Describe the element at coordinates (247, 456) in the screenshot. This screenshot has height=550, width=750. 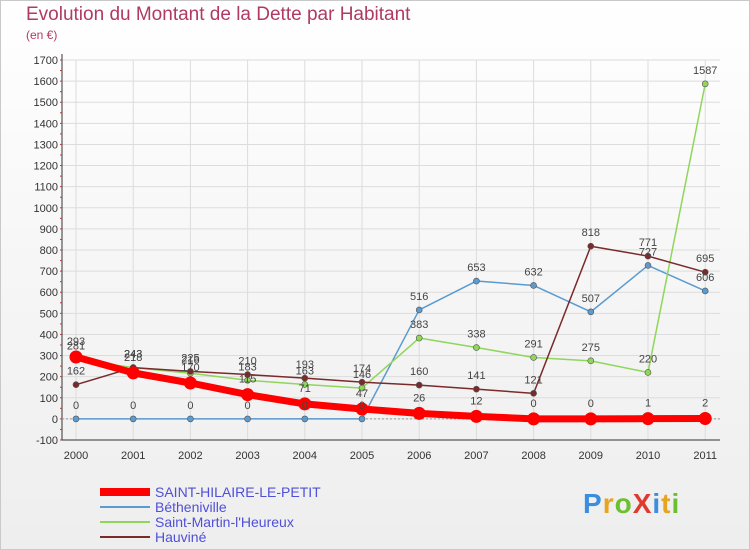
I see `x-tick-label: 2003` at that location.